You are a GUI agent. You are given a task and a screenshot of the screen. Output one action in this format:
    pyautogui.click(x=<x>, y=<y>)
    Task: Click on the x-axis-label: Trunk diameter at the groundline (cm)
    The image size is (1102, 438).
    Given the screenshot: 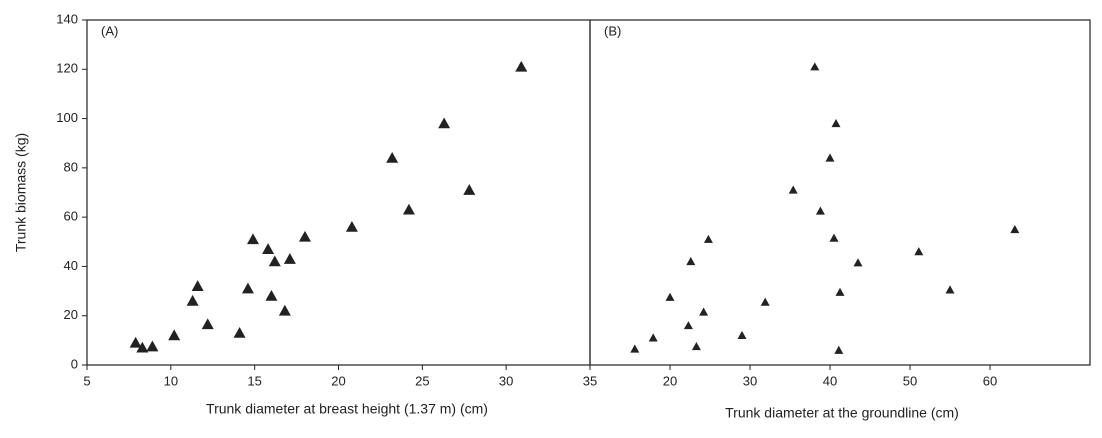 What is the action you would take?
    pyautogui.click(x=842, y=413)
    